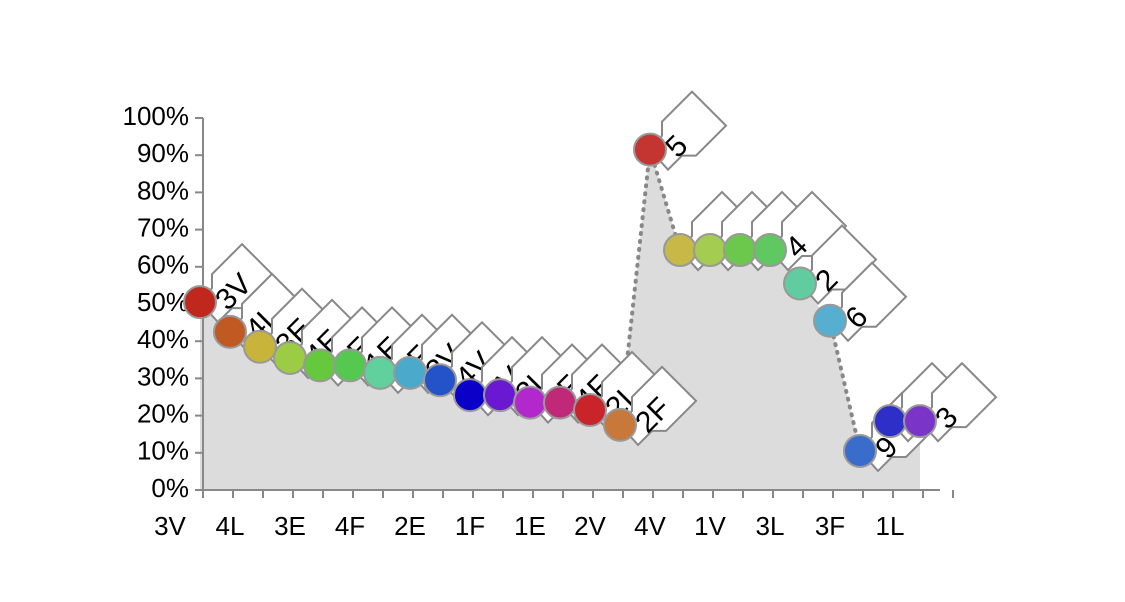 Image resolution: width=1125 pixels, height=602 pixels. Describe the element at coordinates (710, 526) in the screenshot. I see `x-tick-label: 1V` at that location.